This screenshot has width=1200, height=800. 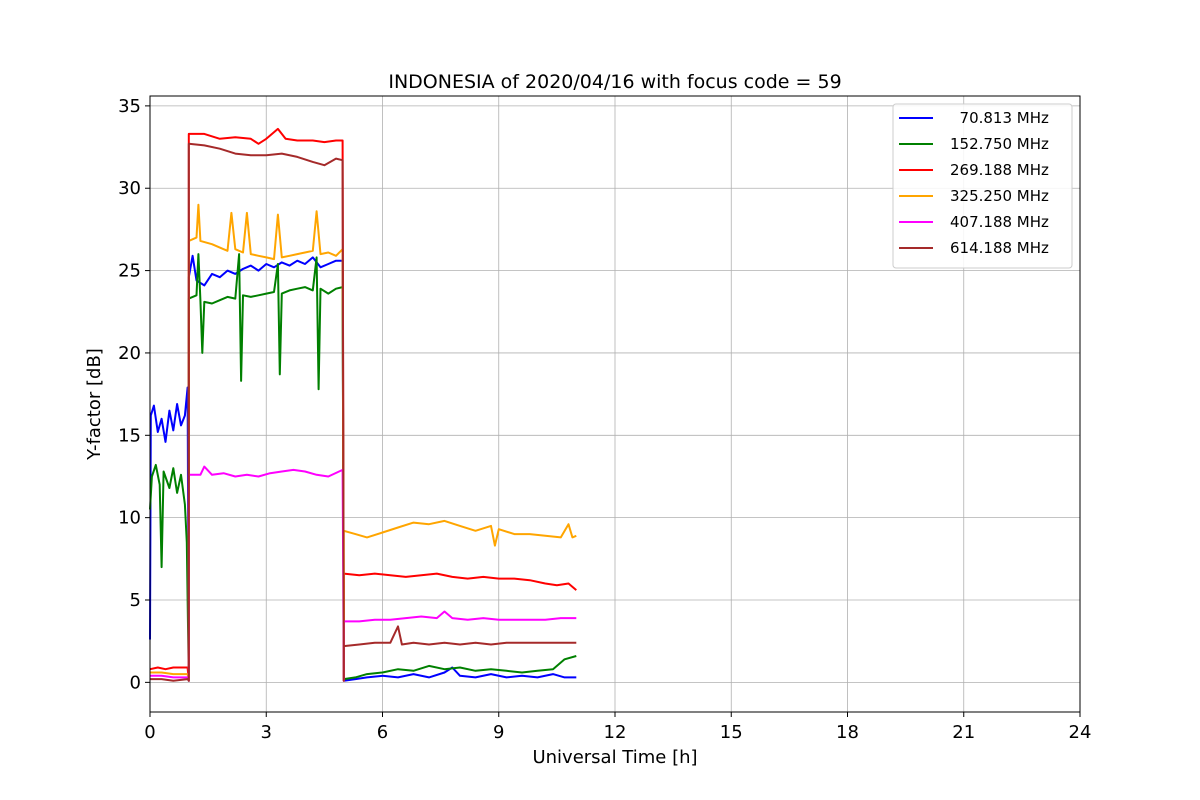 I want to click on y-tick-label: 0, so click(x=135, y=682).